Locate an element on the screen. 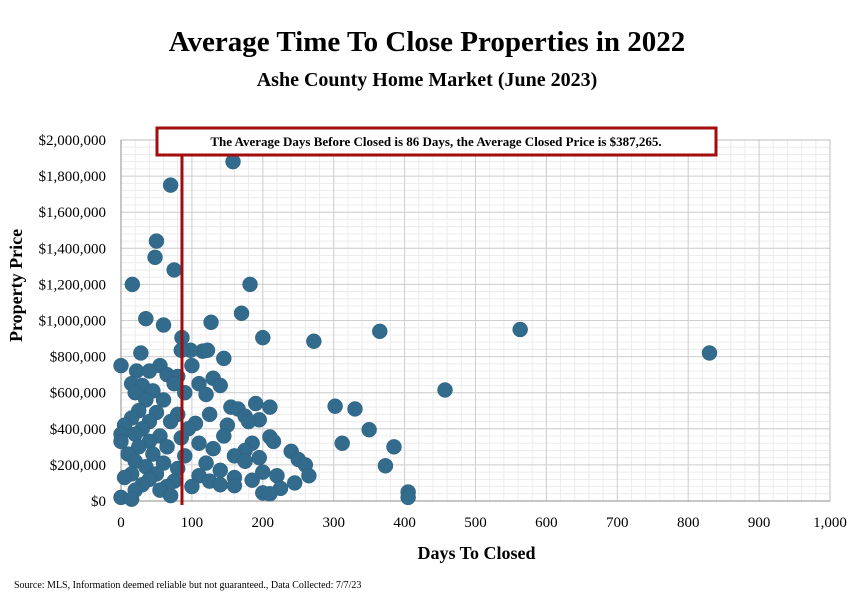 This screenshot has height=597, width=854. y-tick-label: $1,600,000 is located at coordinates (73, 213).